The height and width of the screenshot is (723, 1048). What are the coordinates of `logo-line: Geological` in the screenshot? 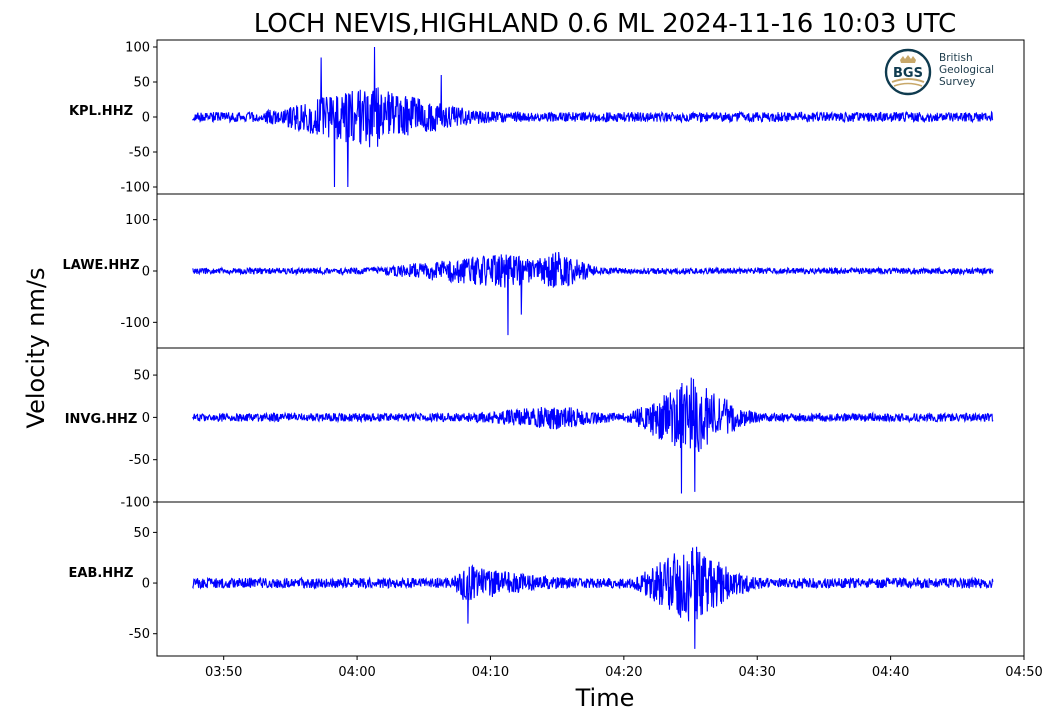 It's located at (966, 70).